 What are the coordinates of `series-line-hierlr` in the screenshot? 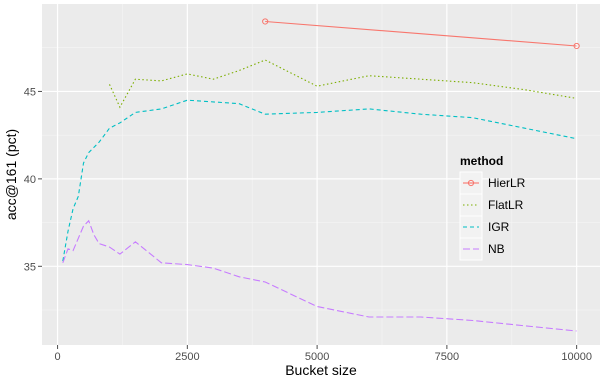 It's located at (421, 33).